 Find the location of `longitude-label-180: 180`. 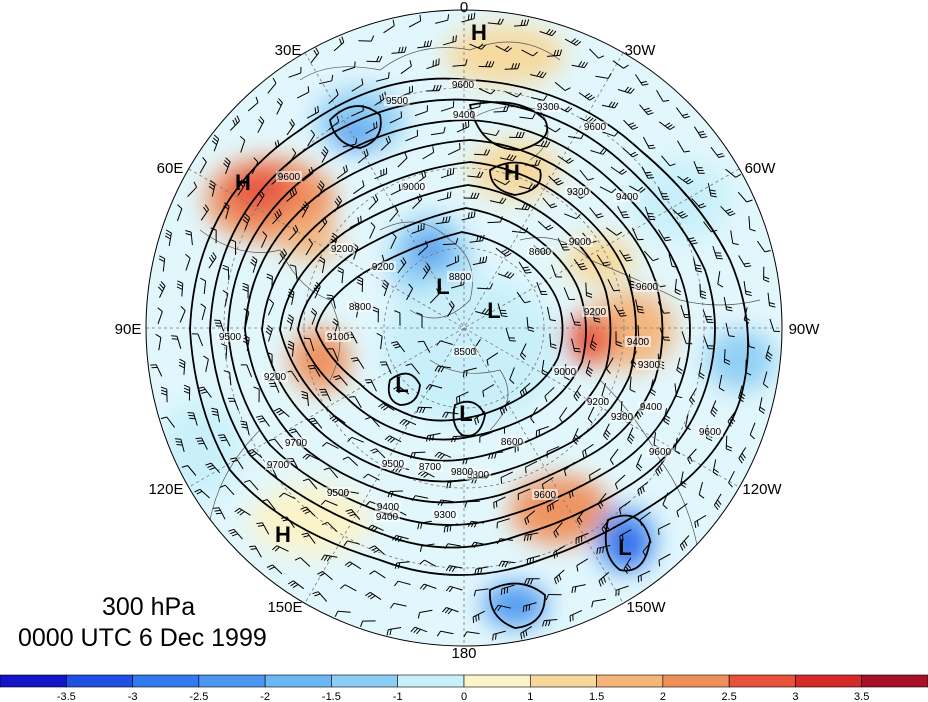

longitude-label-180: 180 is located at coordinates (463, 653).